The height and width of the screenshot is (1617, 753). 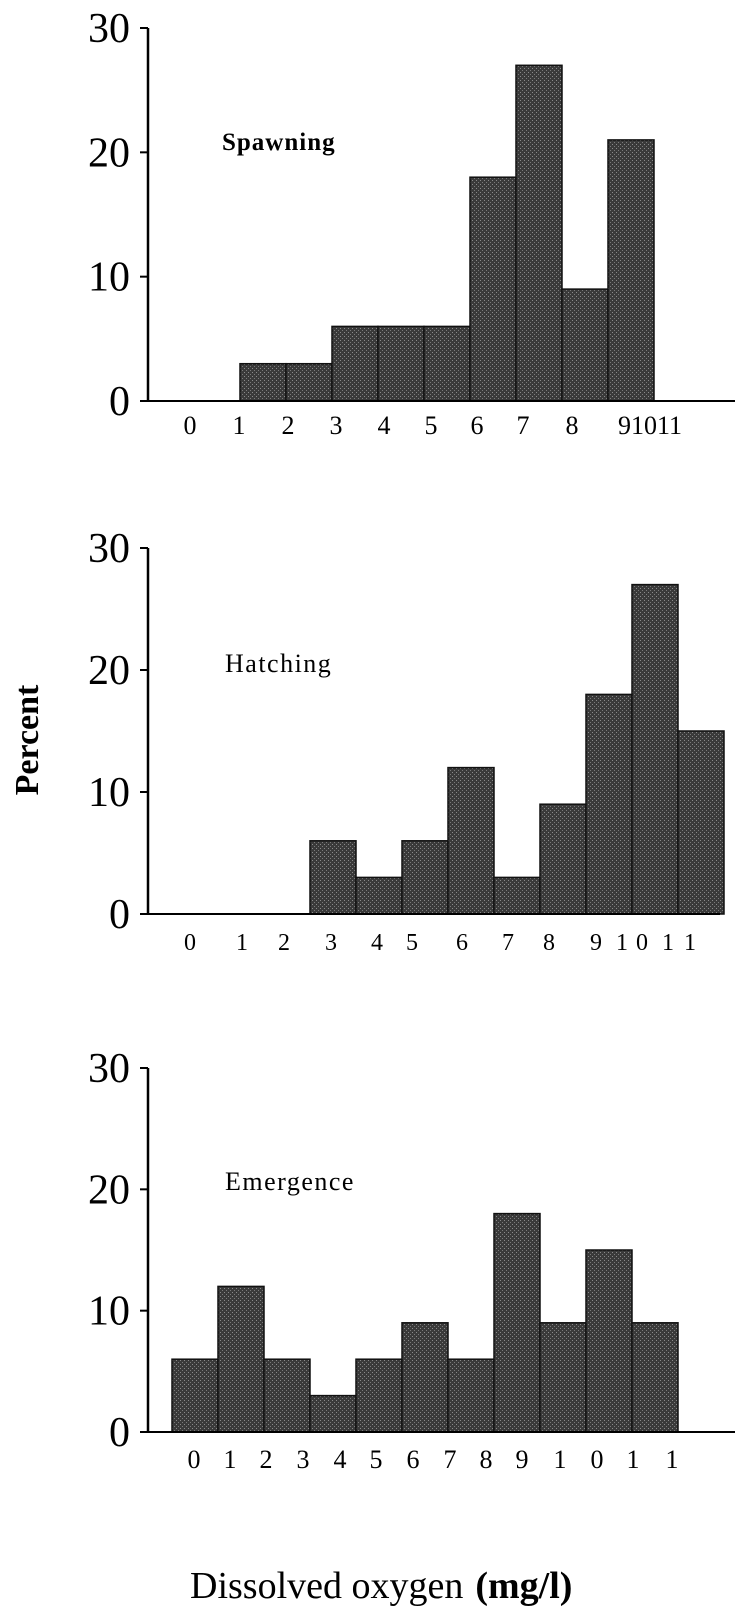 I want to click on hatching-x-tick-label: 6, so click(x=462, y=943).